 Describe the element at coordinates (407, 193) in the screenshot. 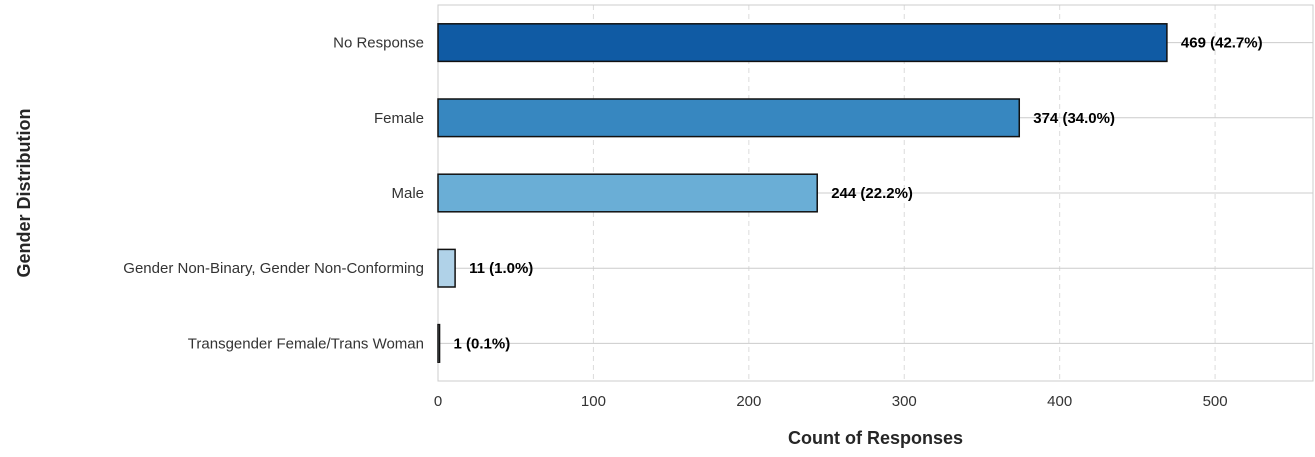

I see `category-label: Male` at that location.